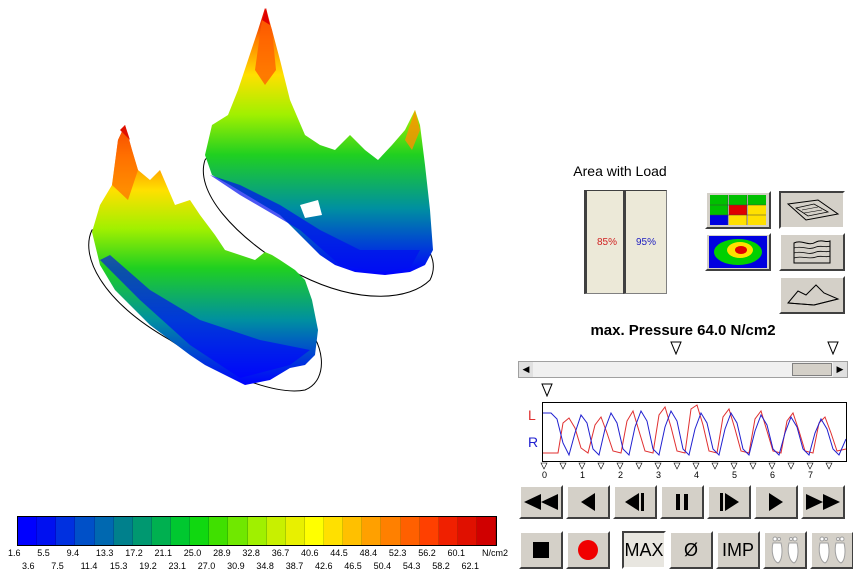  I want to click on legend-label: 11.4, so click(89, 566).